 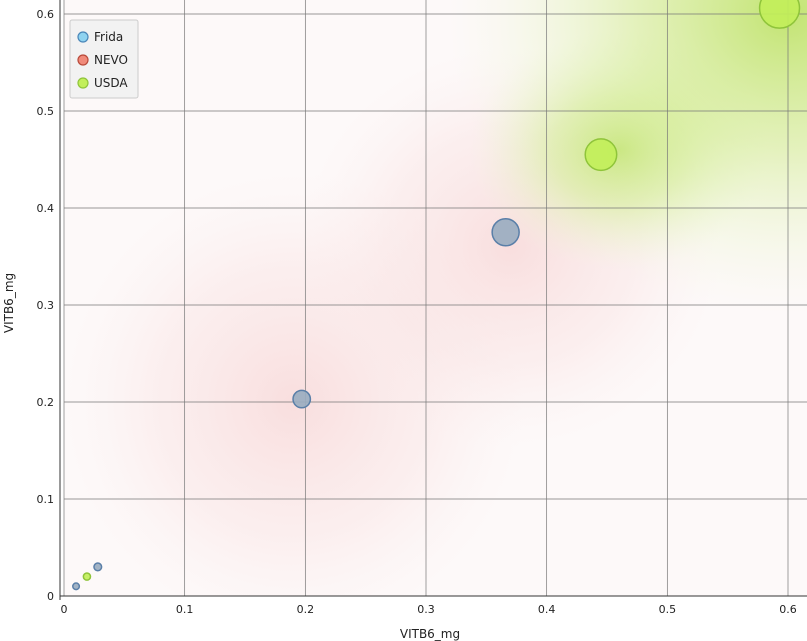 What do you see at coordinates (185, 609) in the screenshot?
I see `x-tick-label: 0.1` at bounding box center [185, 609].